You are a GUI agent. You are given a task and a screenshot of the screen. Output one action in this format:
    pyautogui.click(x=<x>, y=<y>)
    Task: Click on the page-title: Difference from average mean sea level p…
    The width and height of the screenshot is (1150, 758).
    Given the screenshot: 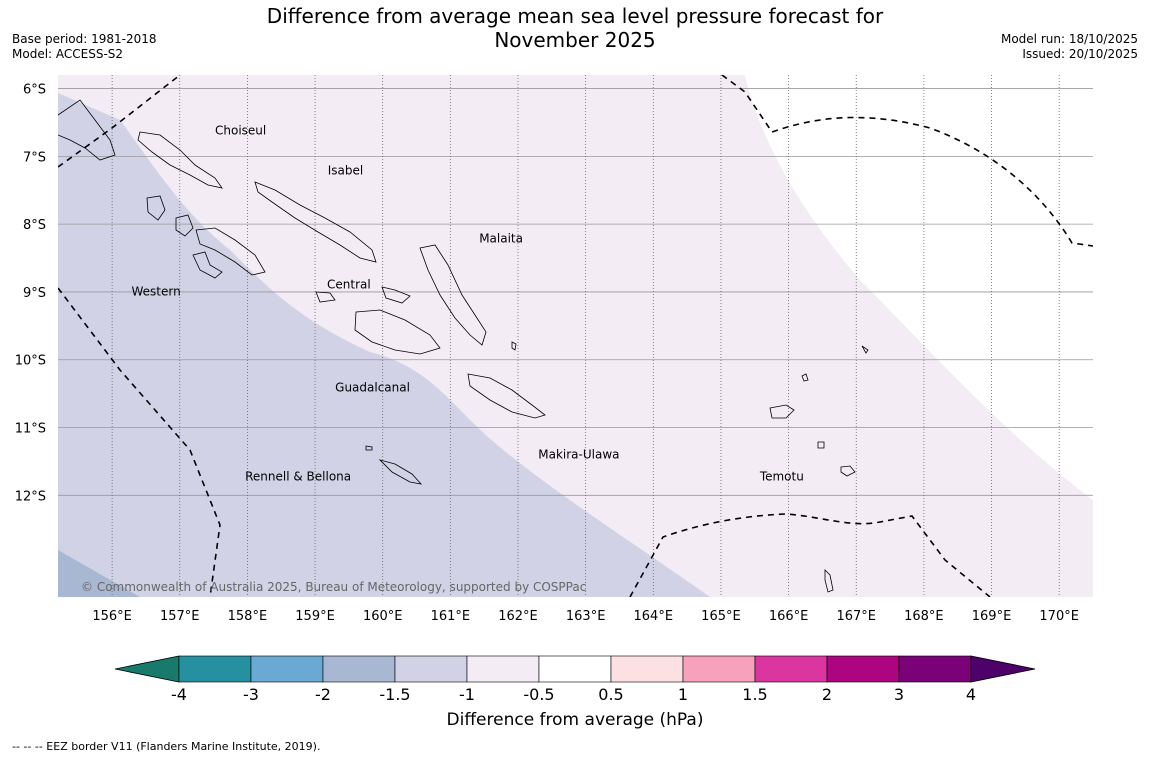 What is the action you would take?
    pyautogui.click(x=575, y=28)
    